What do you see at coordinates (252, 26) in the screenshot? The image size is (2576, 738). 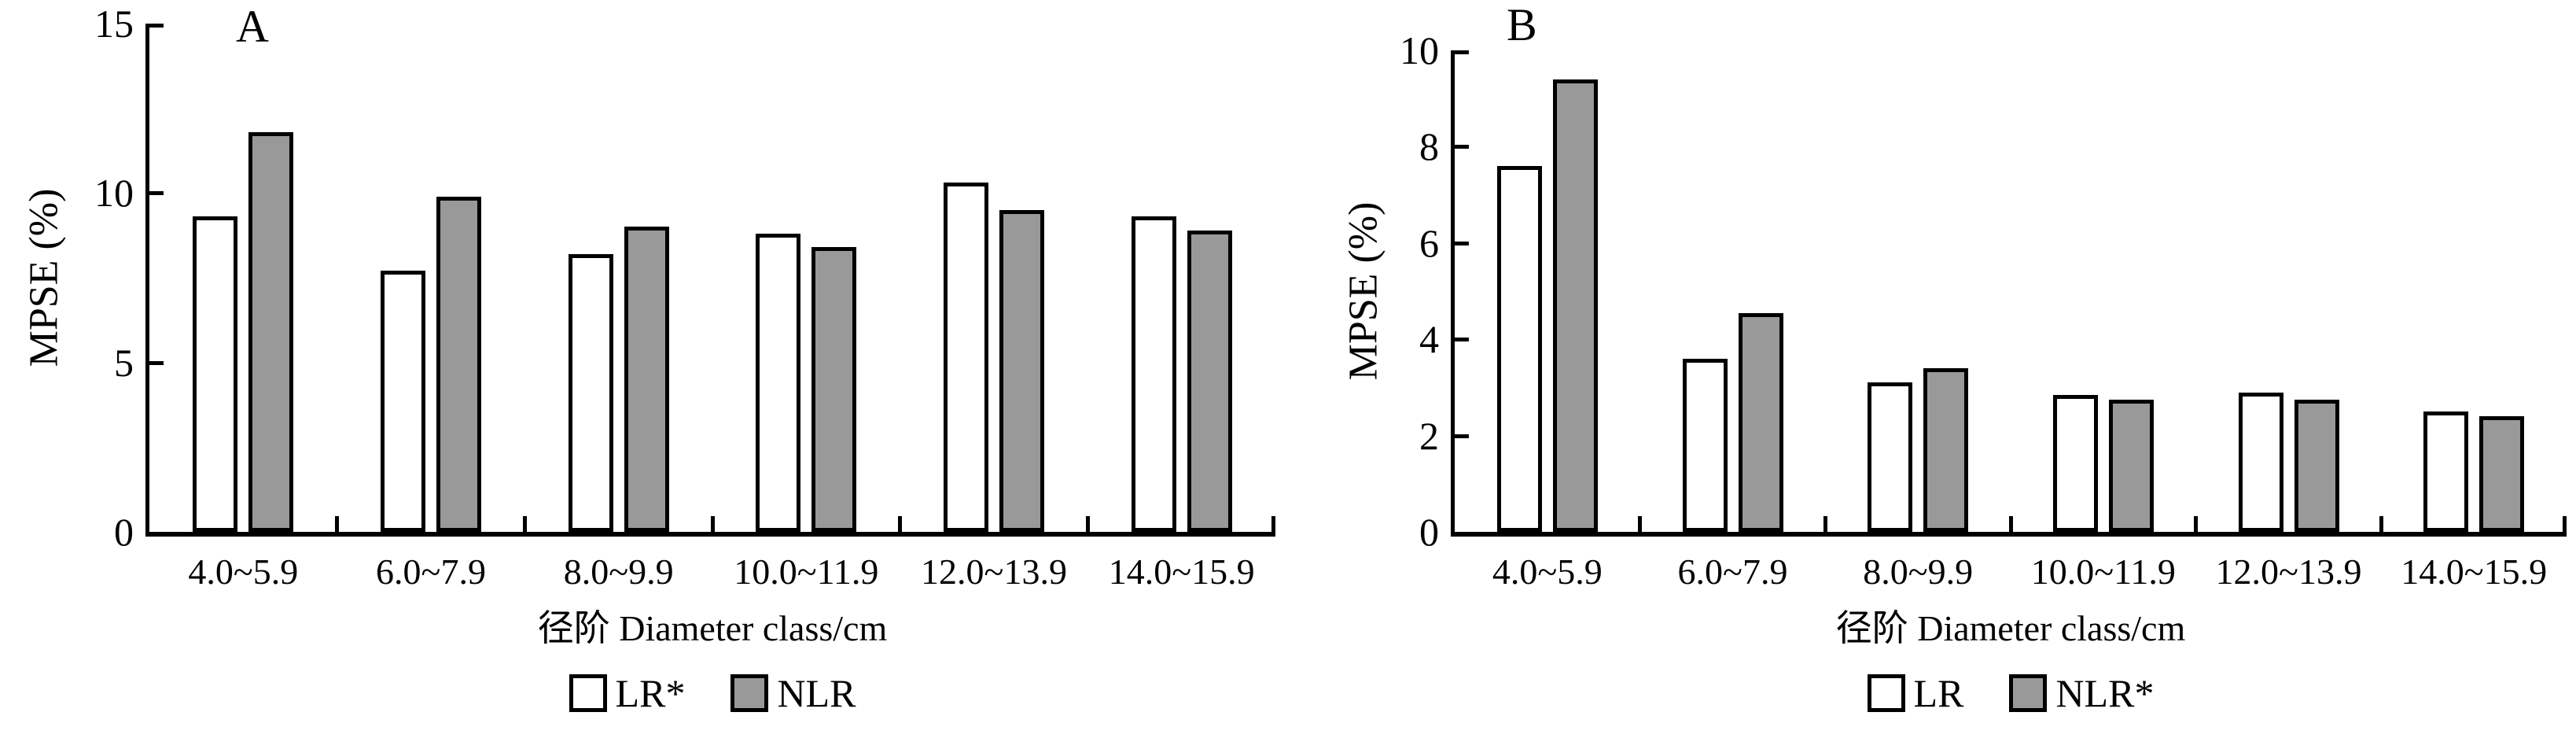 I see `panel-letter-a: A` at bounding box center [252, 26].